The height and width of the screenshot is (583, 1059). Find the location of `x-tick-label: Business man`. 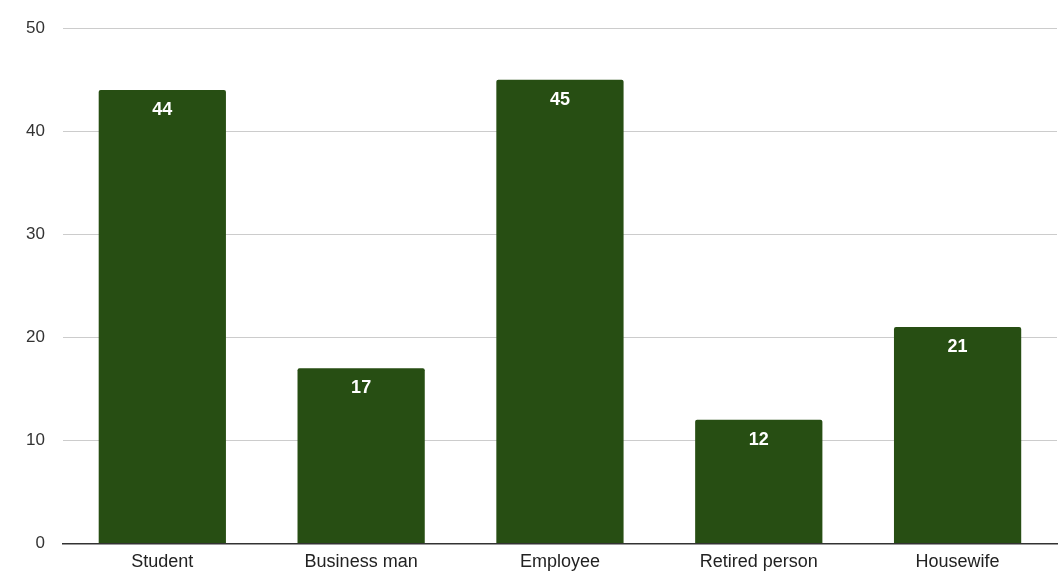

x-tick-label: Business man is located at coordinates (361, 561).